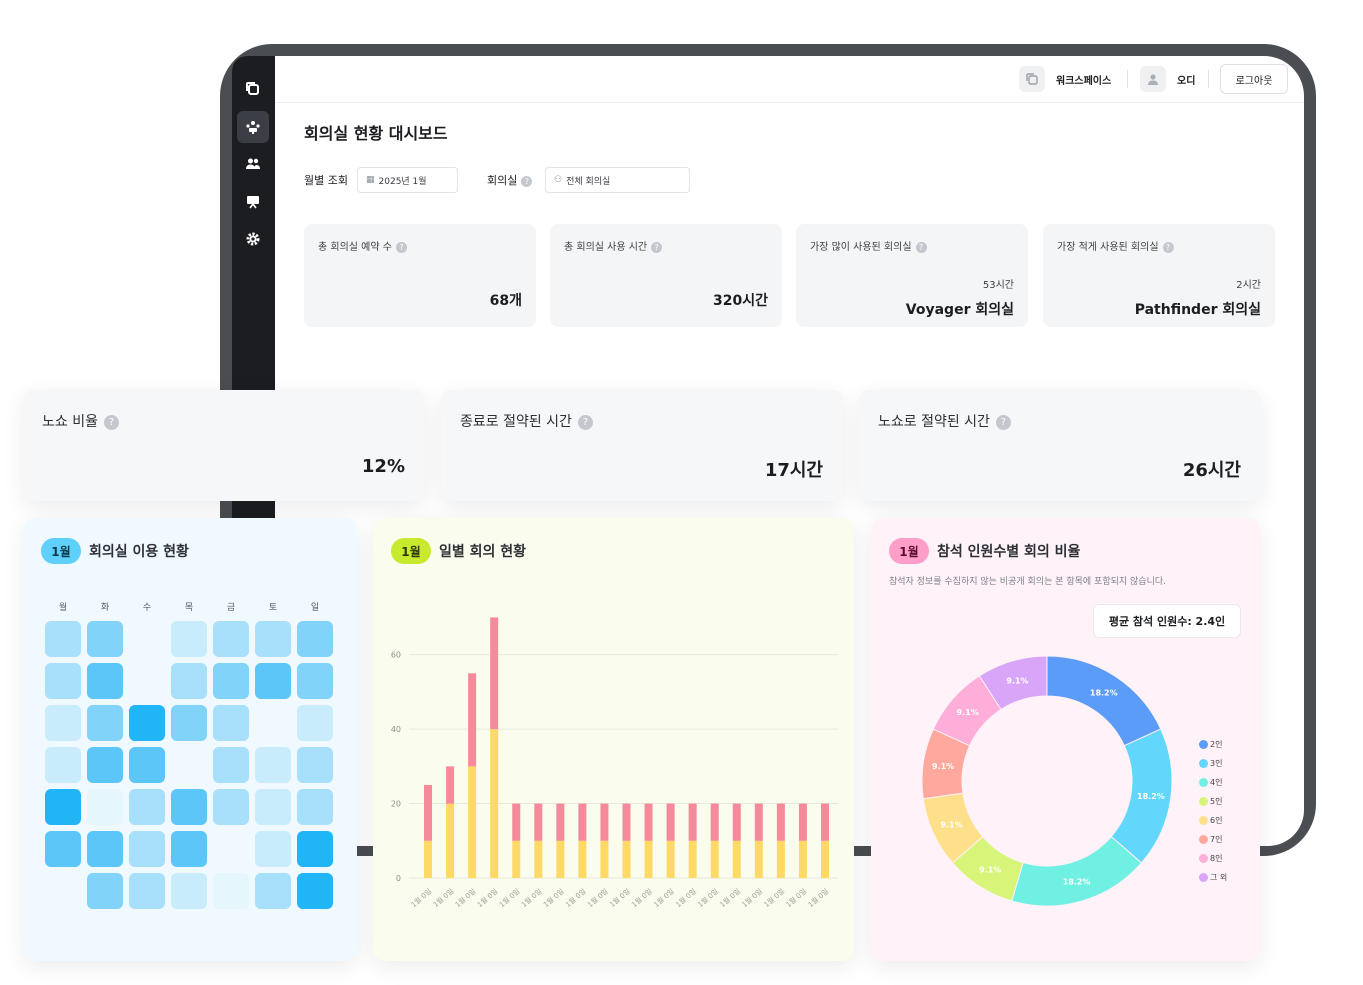 The image size is (1363, 985). Describe the element at coordinates (407, 180) in the screenshot. I see `month-select: ▦ 2025년 1월` at that location.